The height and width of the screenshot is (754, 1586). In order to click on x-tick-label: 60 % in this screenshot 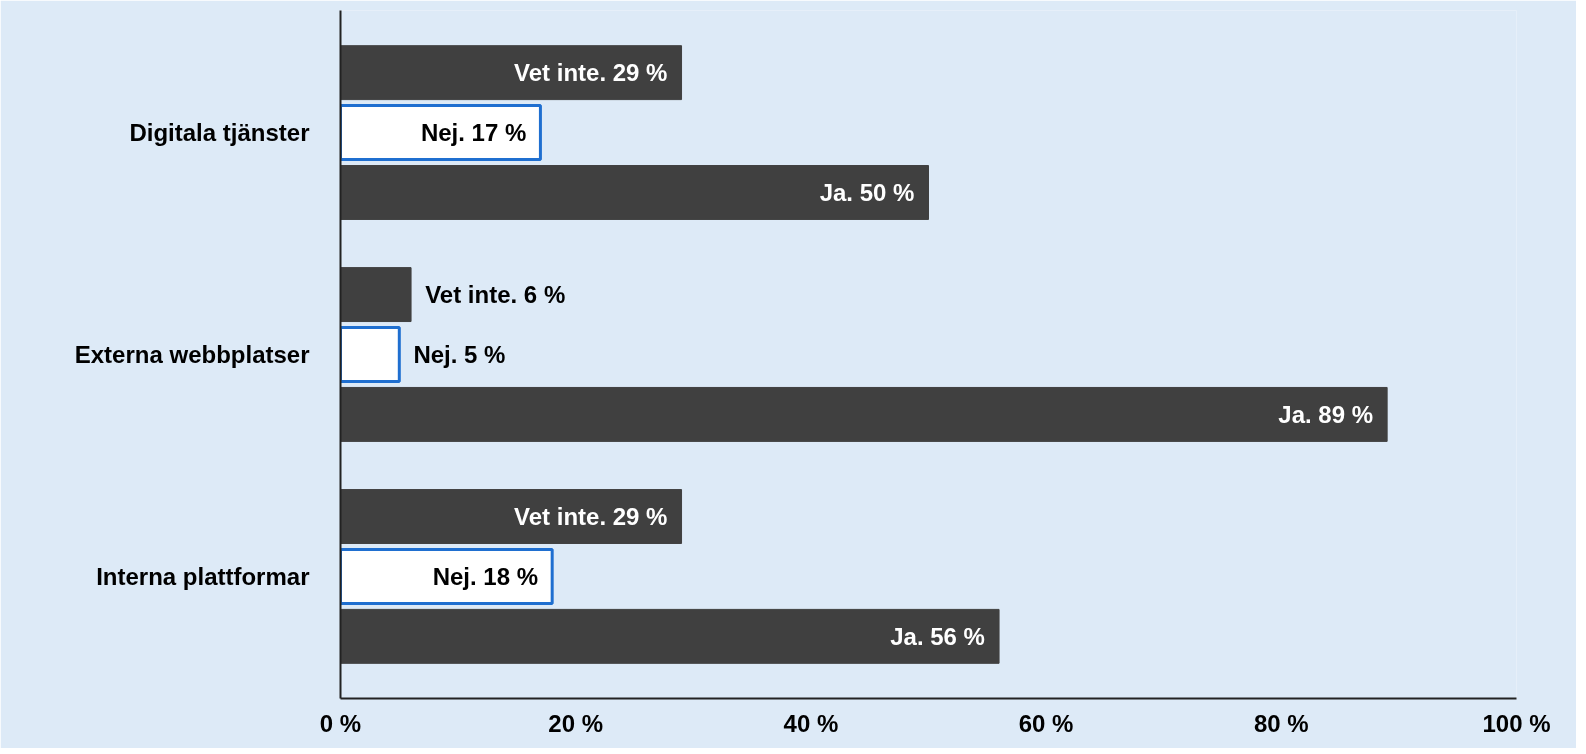, I will do `click(1046, 723)`.